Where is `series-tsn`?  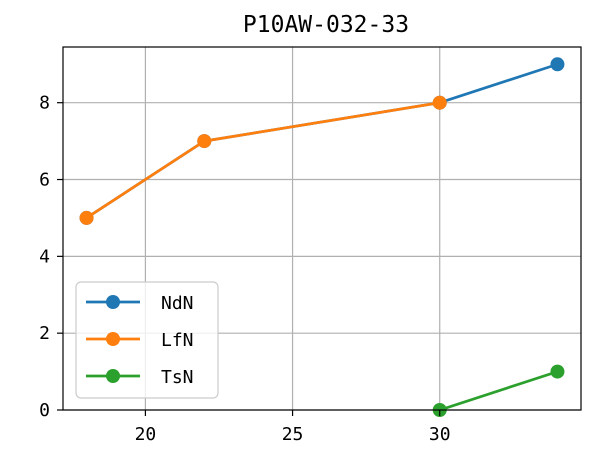 series-tsn is located at coordinates (498, 390).